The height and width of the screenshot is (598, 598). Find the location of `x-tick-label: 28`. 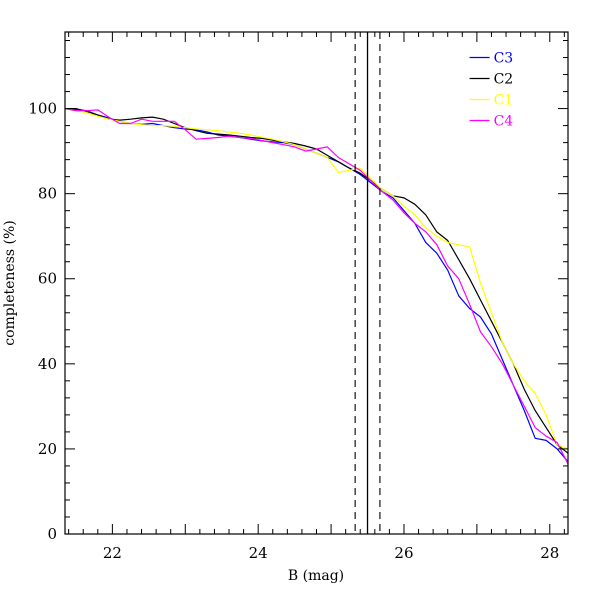

x-tick-label: 28 is located at coordinates (549, 553).